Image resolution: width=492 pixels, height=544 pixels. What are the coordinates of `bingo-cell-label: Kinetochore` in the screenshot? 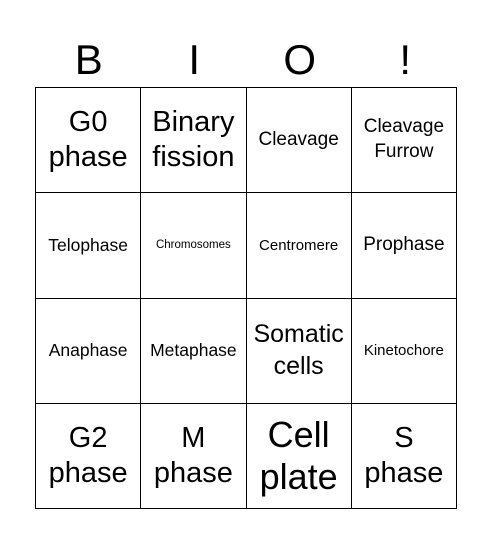 It's located at (403, 350).